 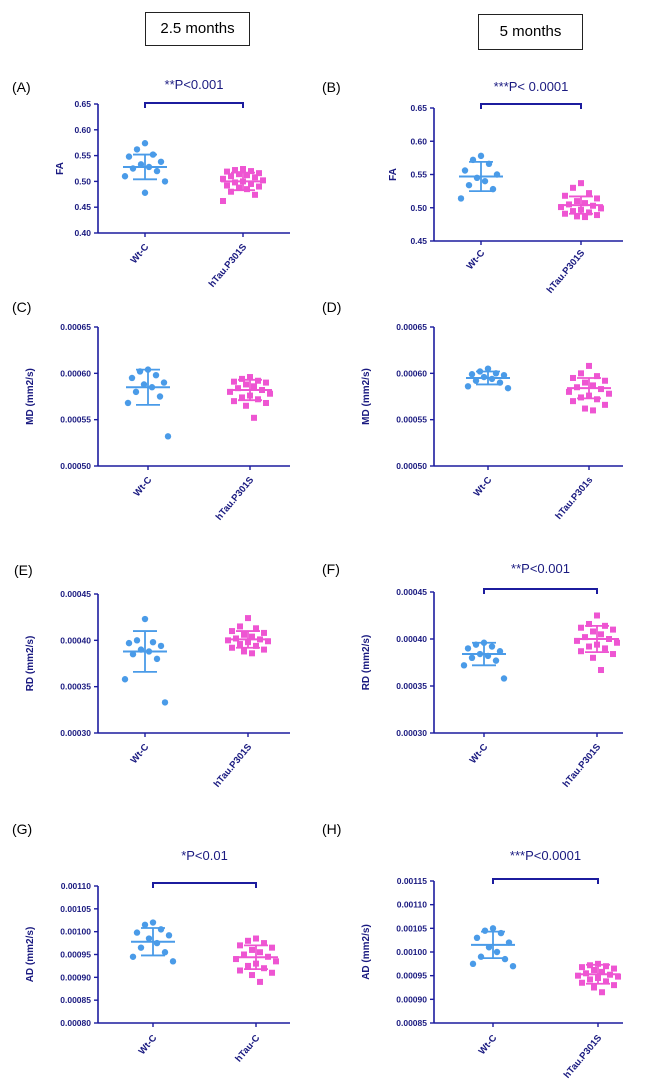 I want to click on y-tick-label: 0.00065, so click(x=75, y=327).